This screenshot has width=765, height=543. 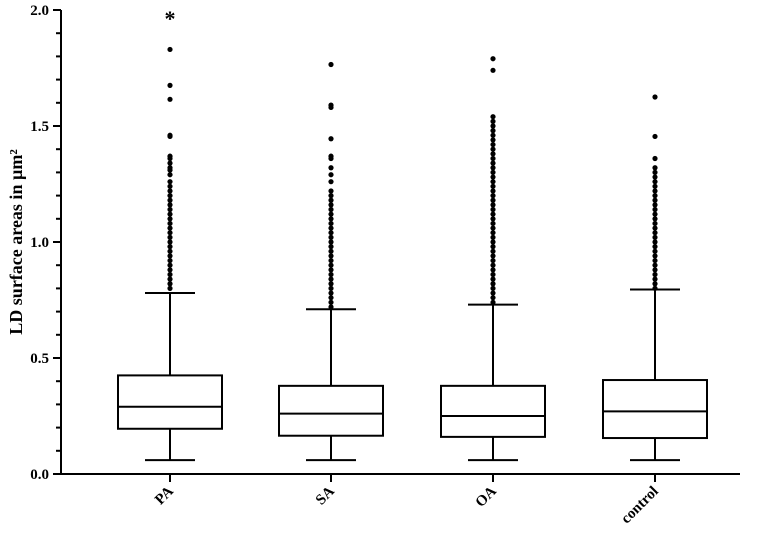 I want to click on y-tick-label: 2.0, so click(x=39, y=11).